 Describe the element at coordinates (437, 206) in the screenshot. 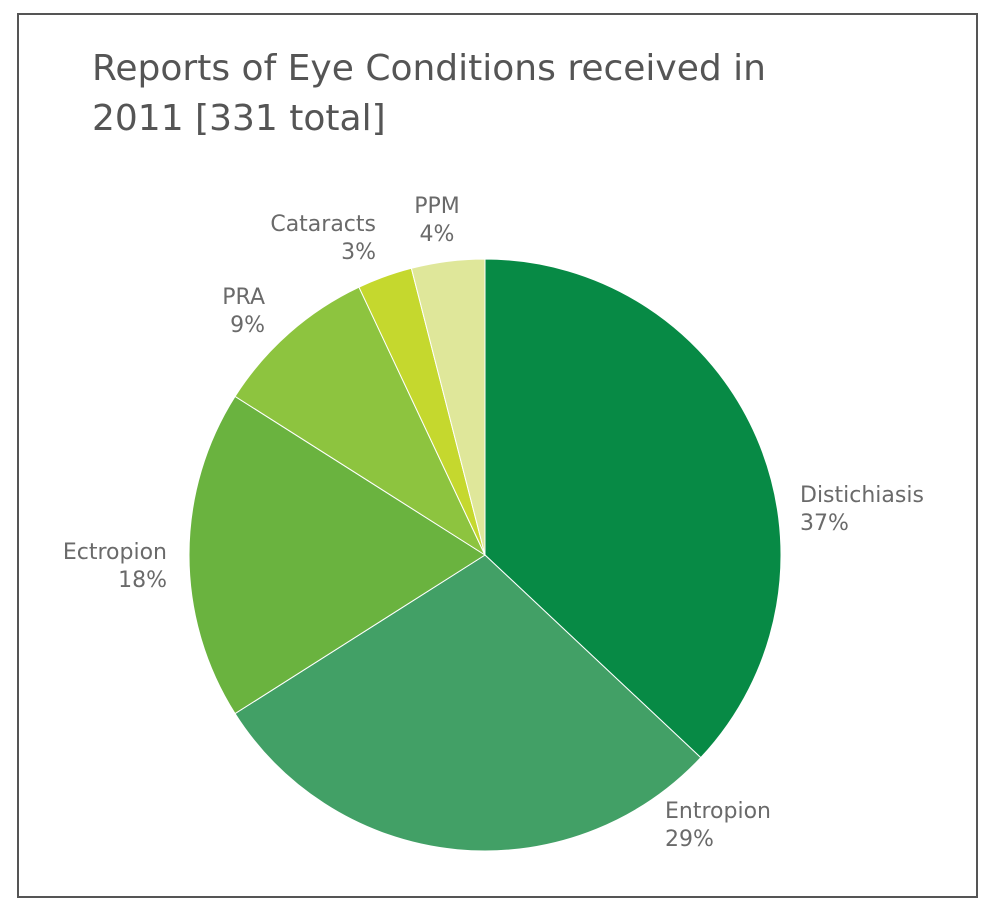

I see `slice-label: PPM` at that location.